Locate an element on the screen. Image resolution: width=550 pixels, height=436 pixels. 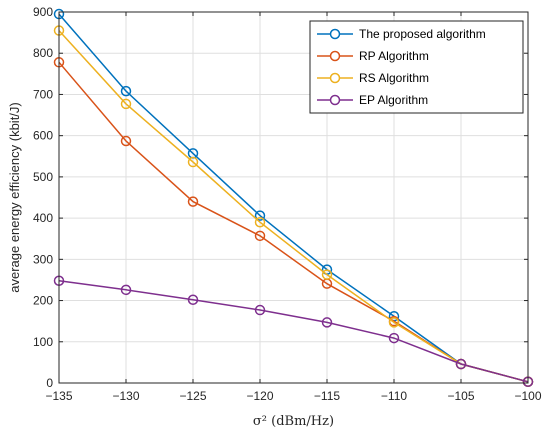
y-tick-label: 800 is located at coordinates (43, 53).